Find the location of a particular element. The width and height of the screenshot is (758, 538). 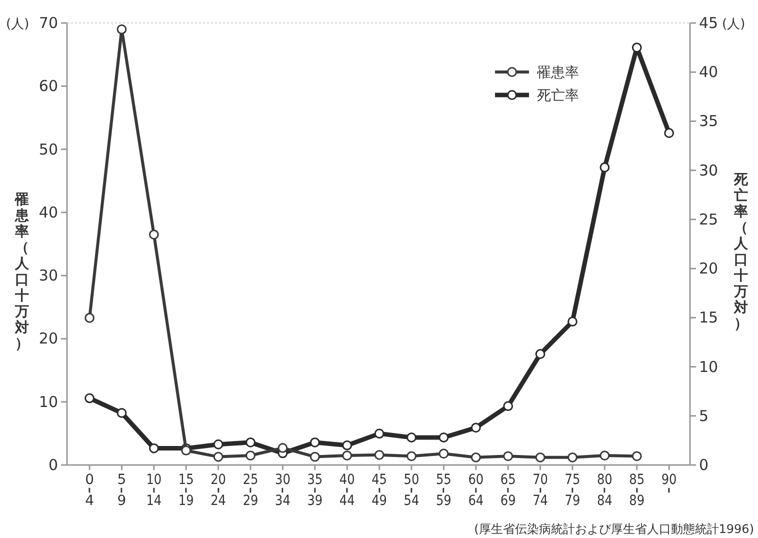

y-tick-label: 60 is located at coordinates (48, 86).